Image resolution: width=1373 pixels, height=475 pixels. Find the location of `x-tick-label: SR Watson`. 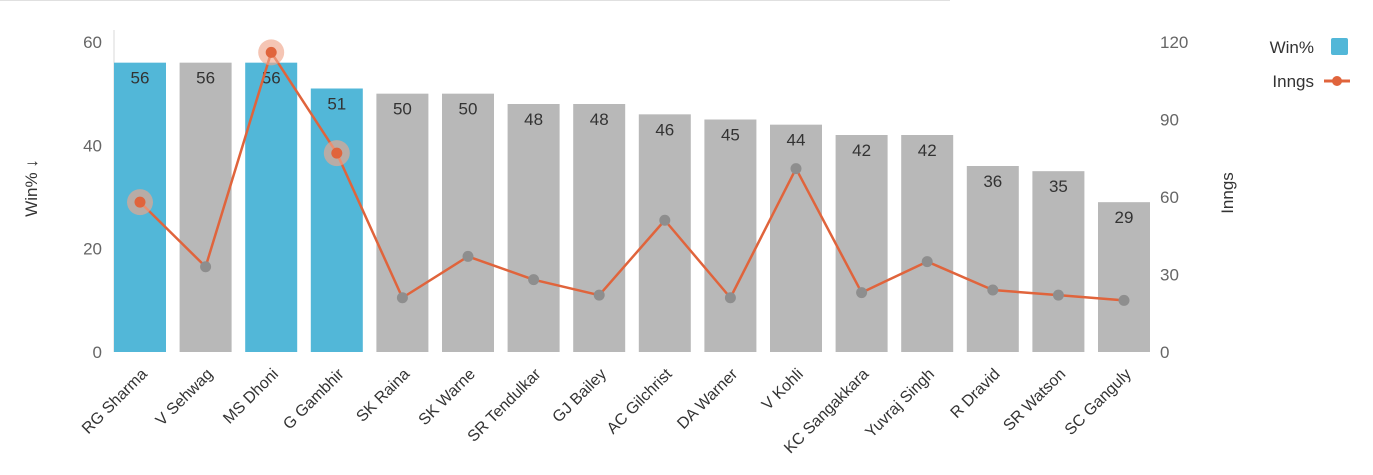

x-tick-label: SR Watson is located at coordinates (1034, 400).